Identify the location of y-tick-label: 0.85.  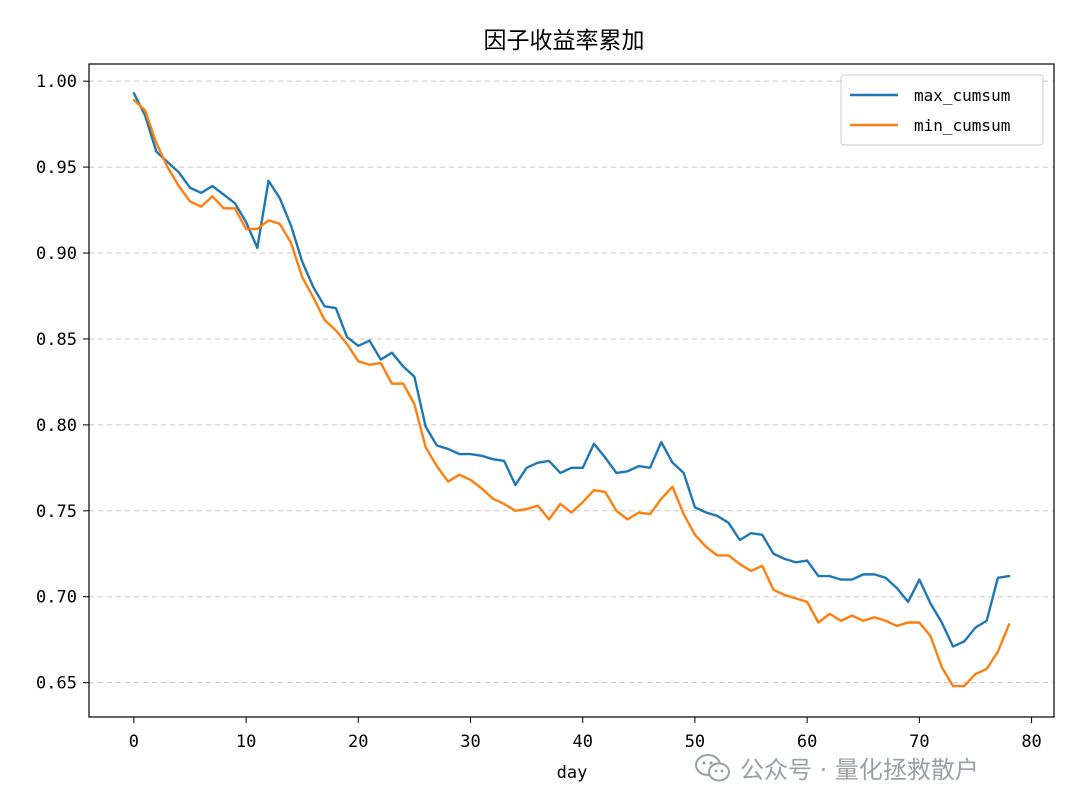
(56, 340).